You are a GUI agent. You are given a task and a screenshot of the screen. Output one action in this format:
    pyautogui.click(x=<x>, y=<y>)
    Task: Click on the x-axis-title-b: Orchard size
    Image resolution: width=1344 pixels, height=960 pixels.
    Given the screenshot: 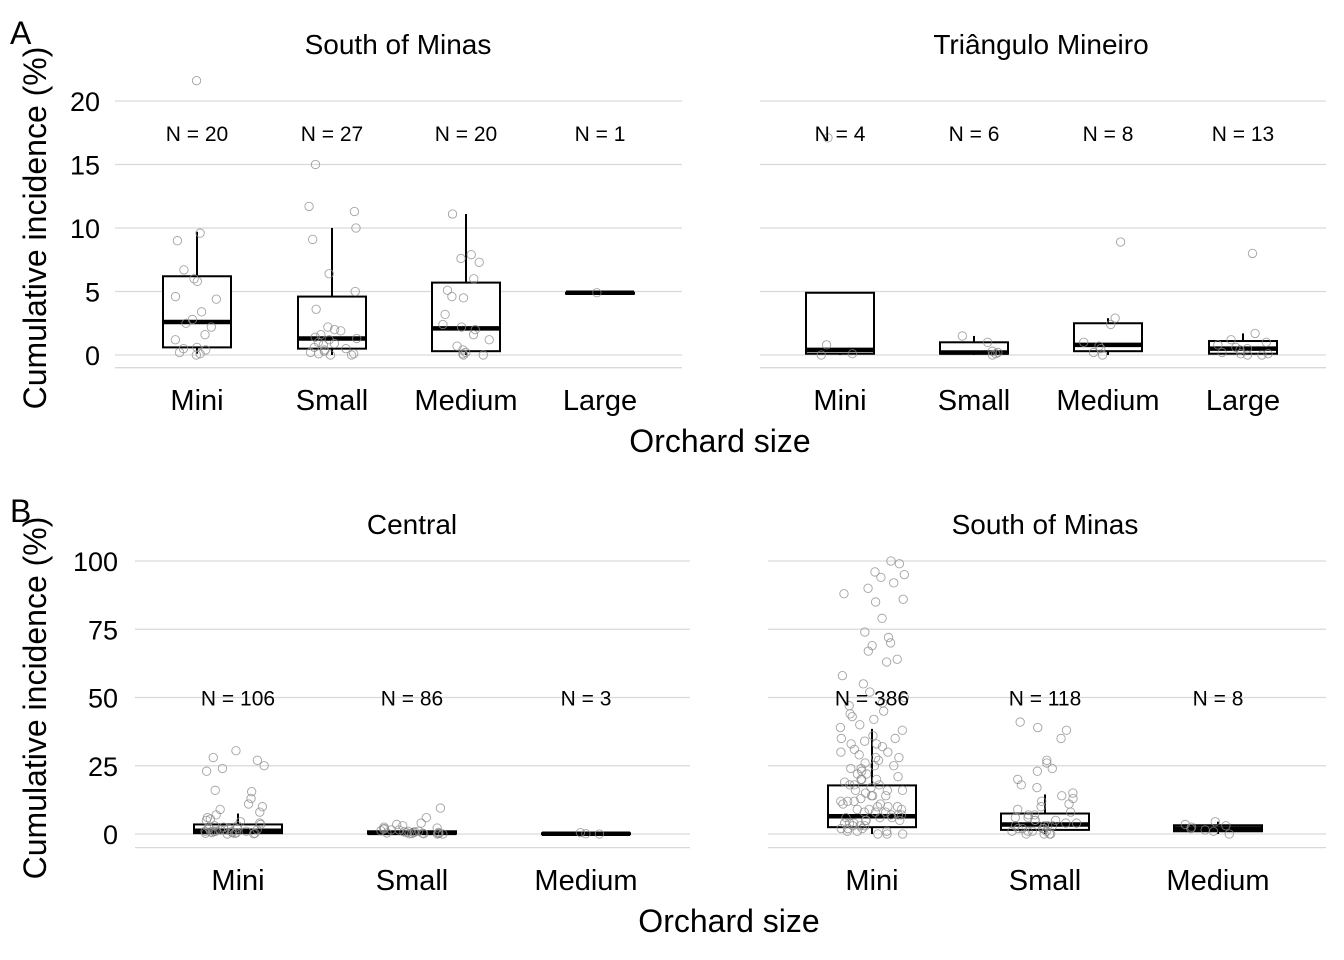 What is the action you would take?
    pyautogui.click(x=728, y=921)
    